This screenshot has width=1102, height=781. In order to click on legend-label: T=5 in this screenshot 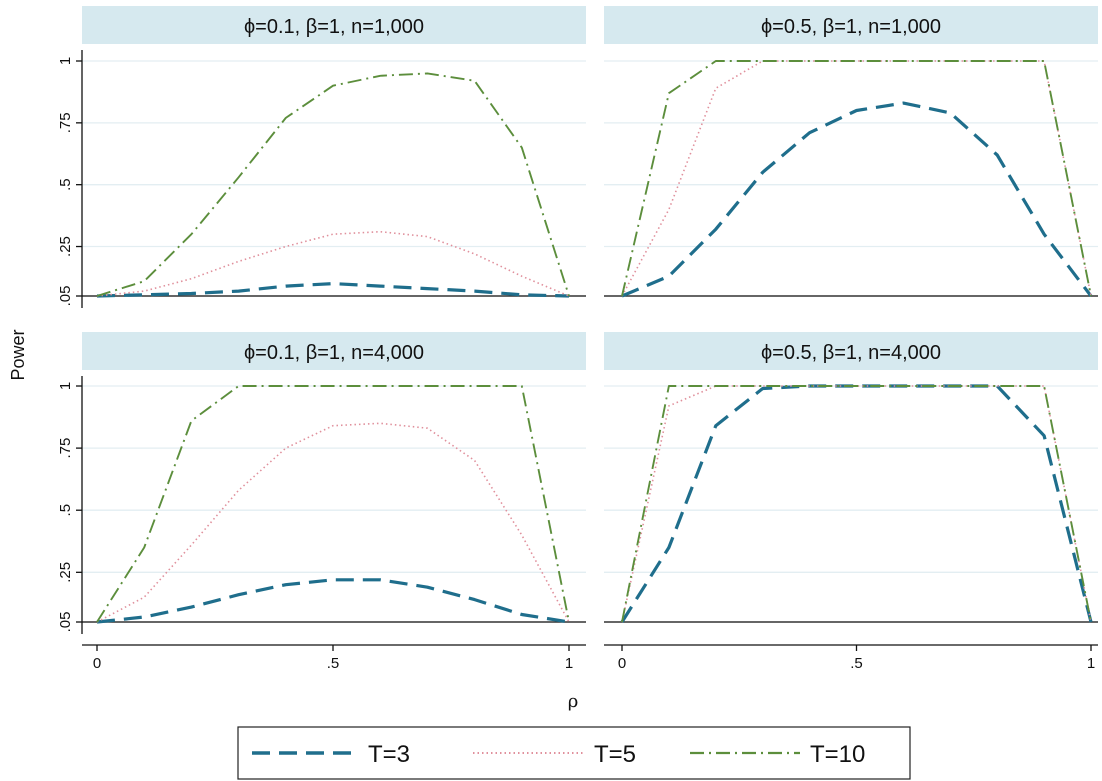, I will do `click(615, 754)`.